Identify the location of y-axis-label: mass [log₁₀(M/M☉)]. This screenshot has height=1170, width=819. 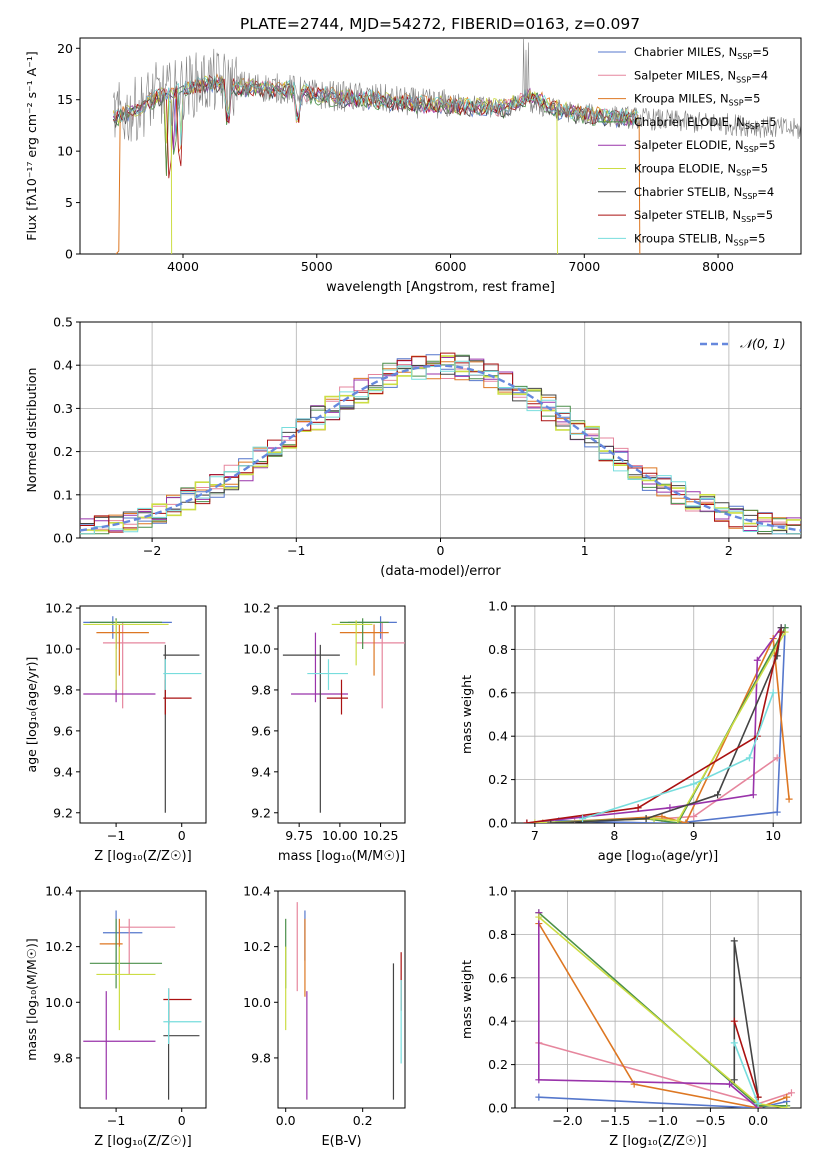
(31, 999).